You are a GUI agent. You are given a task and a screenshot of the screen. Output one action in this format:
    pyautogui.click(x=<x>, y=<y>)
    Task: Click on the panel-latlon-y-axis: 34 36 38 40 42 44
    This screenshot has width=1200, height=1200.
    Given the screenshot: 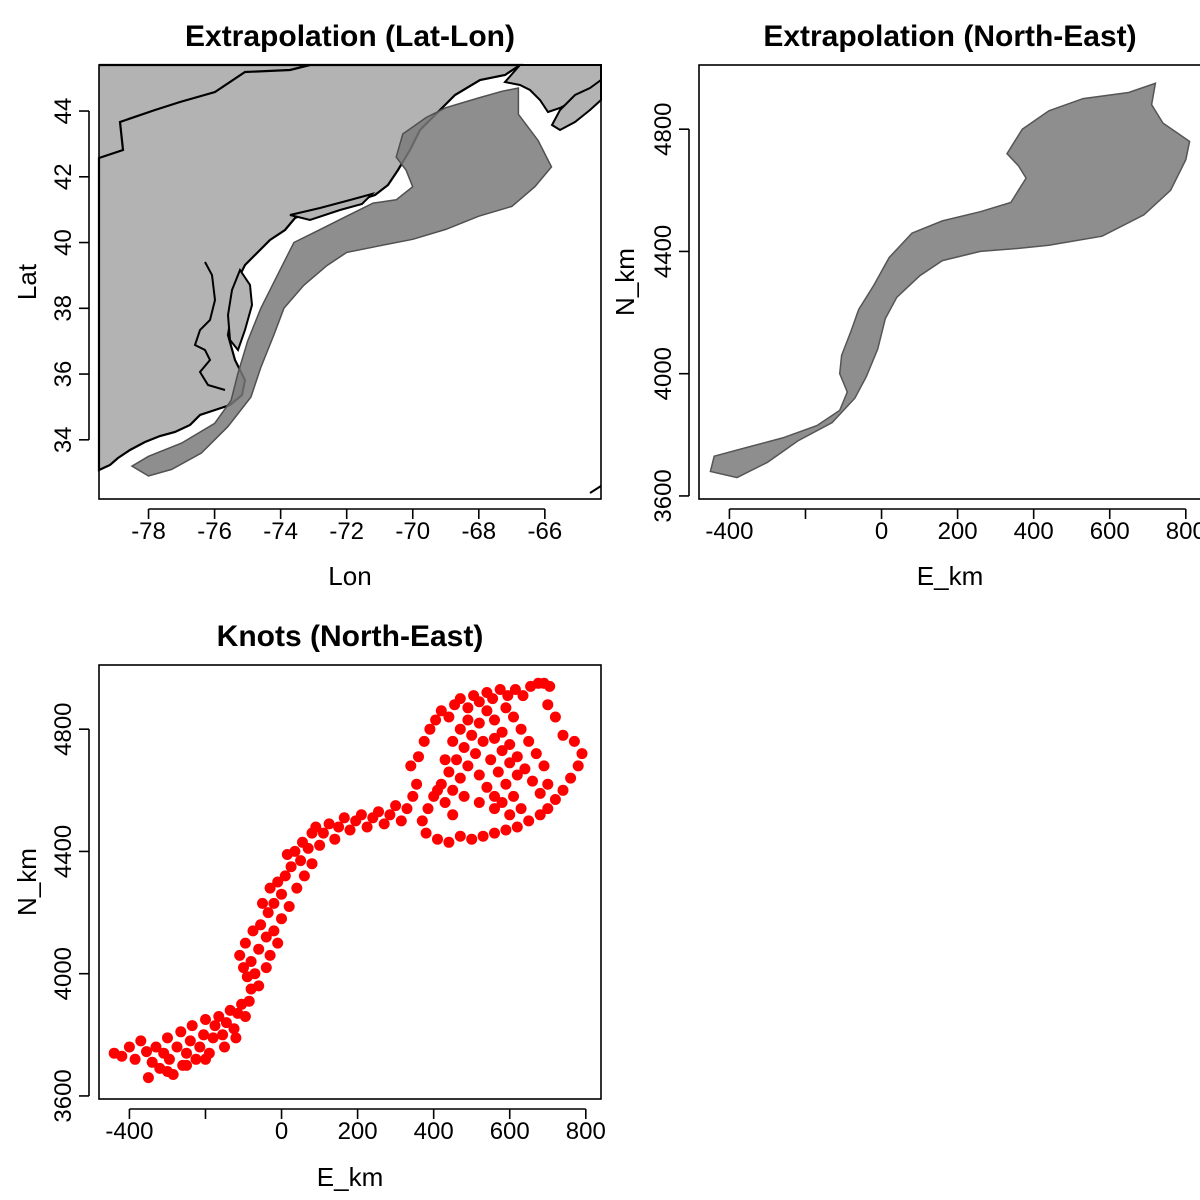 What is the action you would take?
    pyautogui.click(x=70, y=275)
    